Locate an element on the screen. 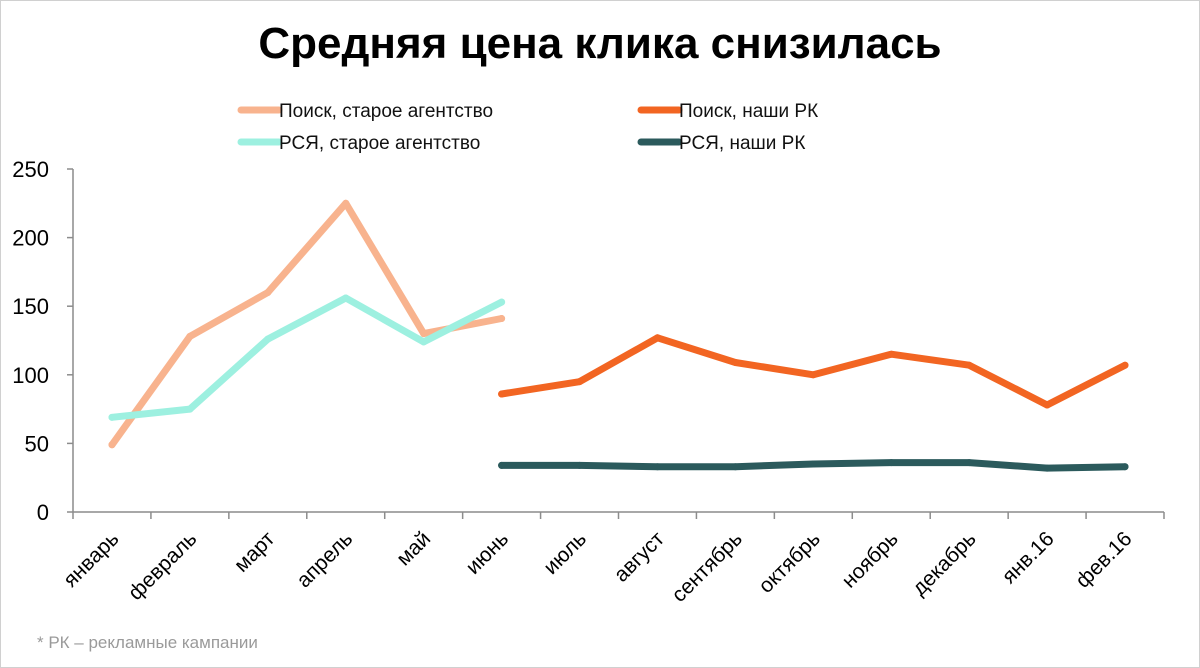 The height and width of the screenshot is (668, 1200). x-tick-label: август is located at coordinates (640, 557).